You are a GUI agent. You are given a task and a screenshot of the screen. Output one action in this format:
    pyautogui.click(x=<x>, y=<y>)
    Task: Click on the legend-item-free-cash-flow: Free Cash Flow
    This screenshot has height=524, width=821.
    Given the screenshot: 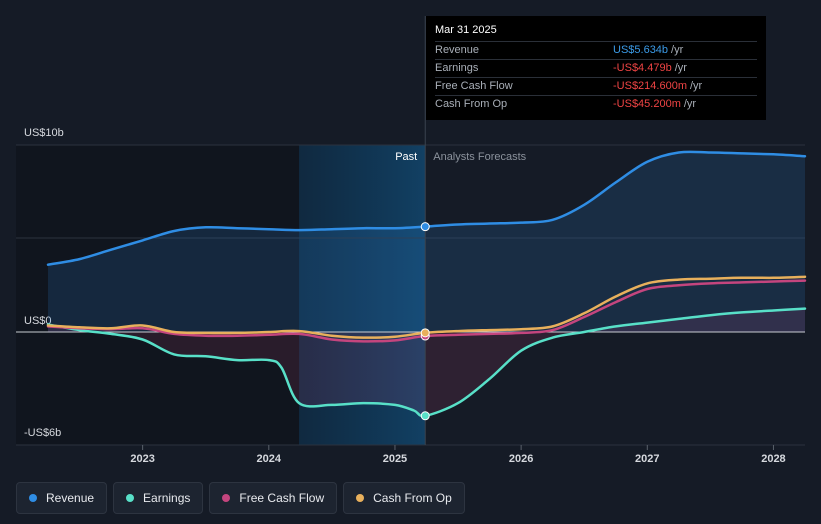 What is the action you would take?
    pyautogui.click(x=273, y=498)
    